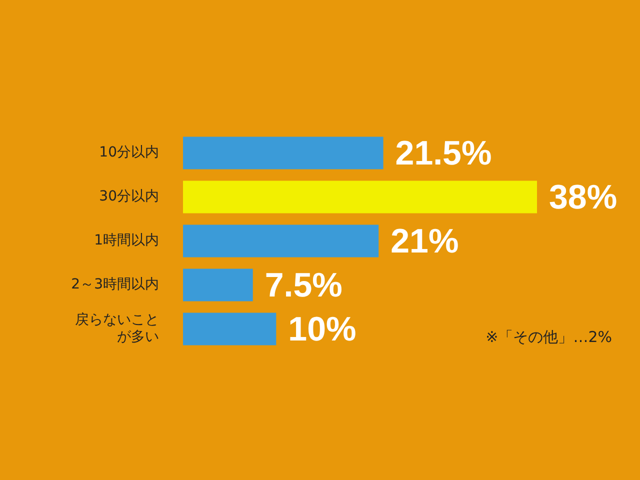 The image size is (640, 480). Describe the element at coordinates (129, 152) in the screenshot. I see `y-tick-label: 10分以内` at that location.